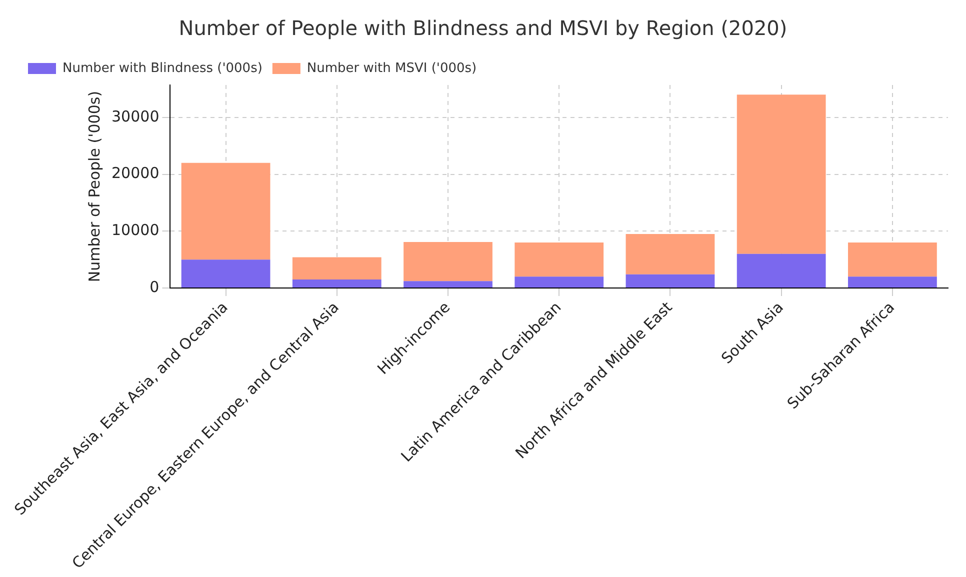 Image resolution: width=966 pixels, height=577 pixels. Describe the element at coordinates (94, 186) in the screenshot. I see `y-axis-title: Number of People ('000s)` at that location.